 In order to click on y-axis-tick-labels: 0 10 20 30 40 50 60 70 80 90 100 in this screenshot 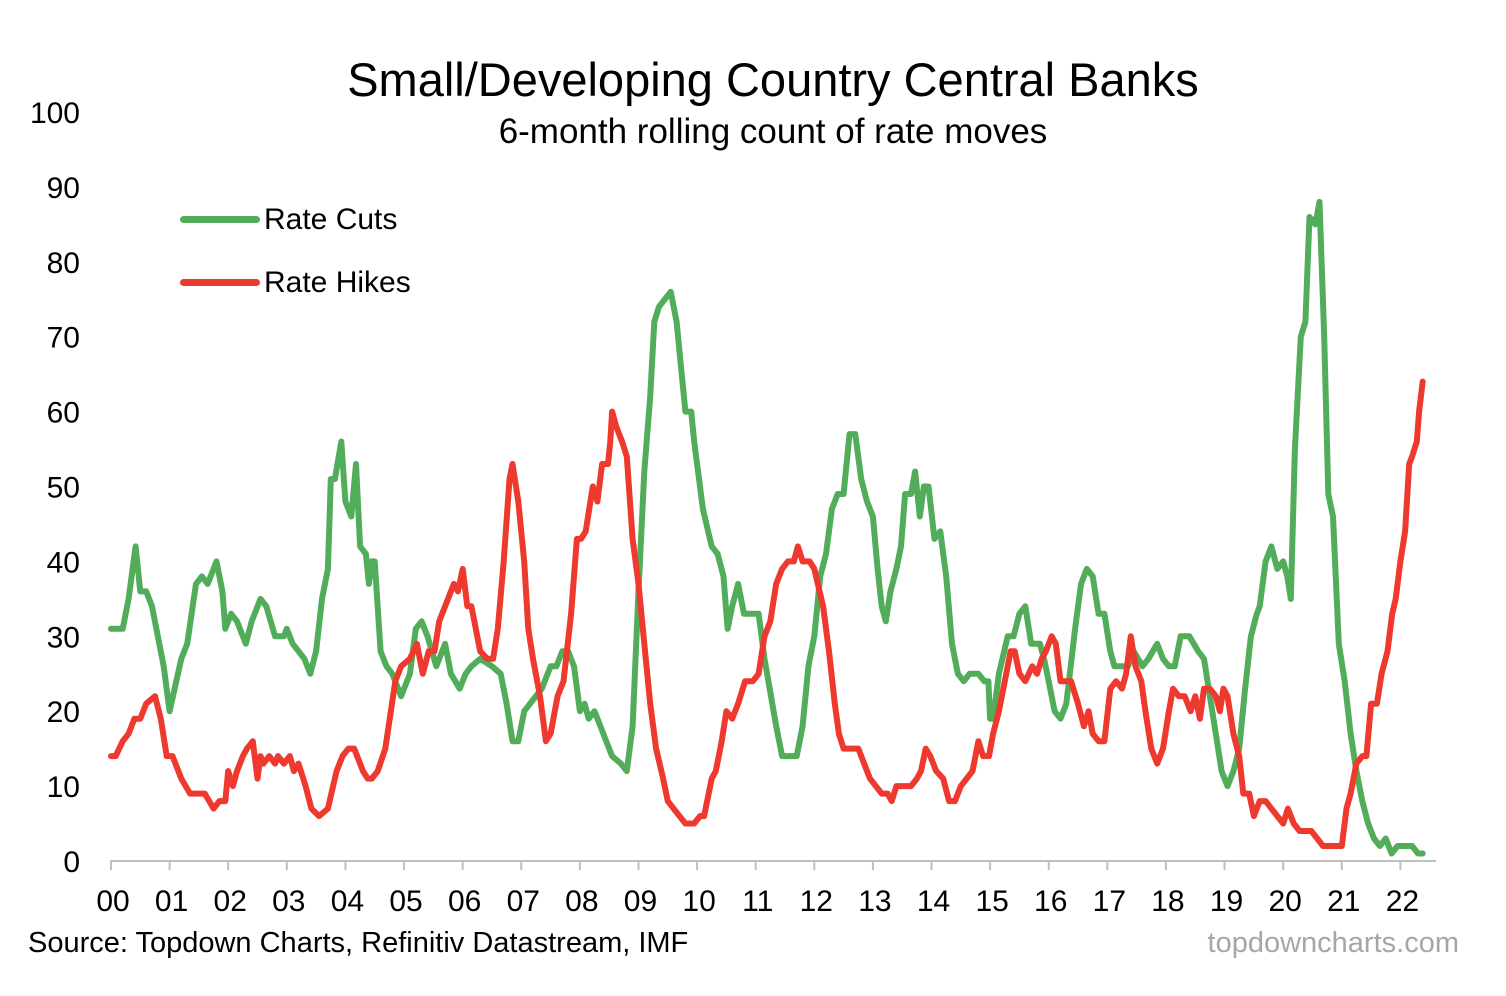, I will do `click(55, 488)`.